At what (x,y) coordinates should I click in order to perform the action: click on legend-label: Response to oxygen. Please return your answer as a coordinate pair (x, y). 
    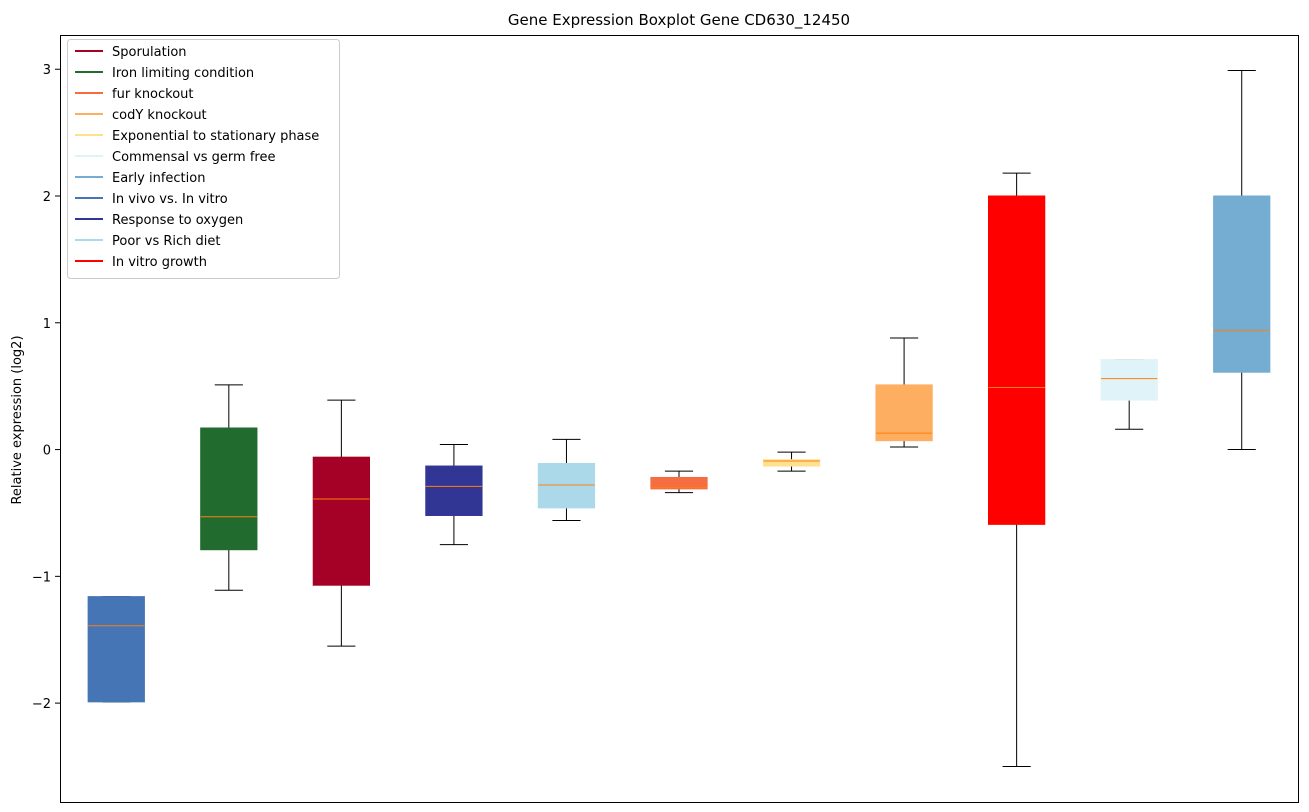
    Looking at the image, I should click on (177, 220).